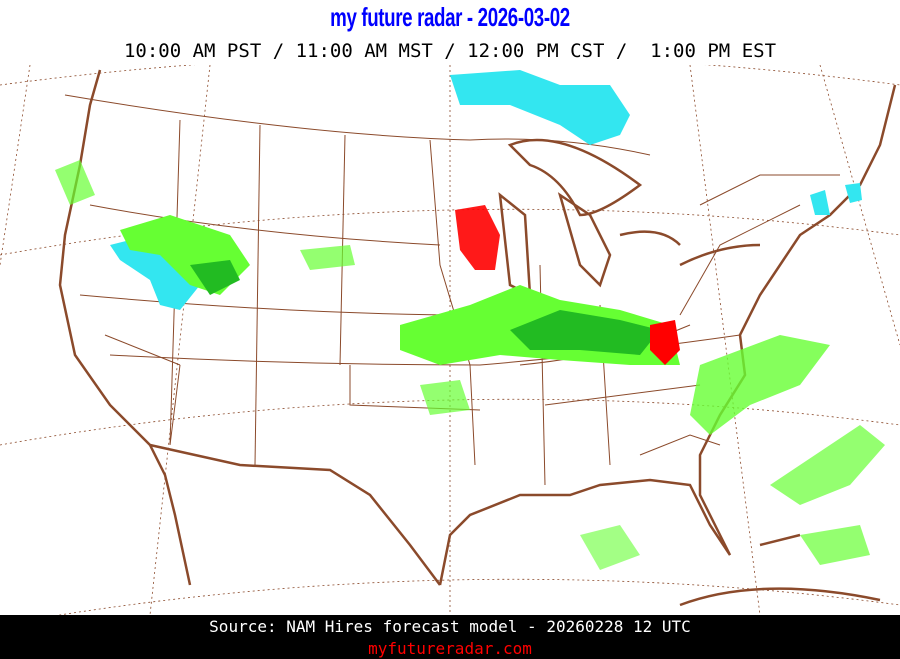 The width and height of the screenshot is (900, 659). Describe the element at coordinates (540, 107) in the screenshot. I see `snow-area-north` at that location.